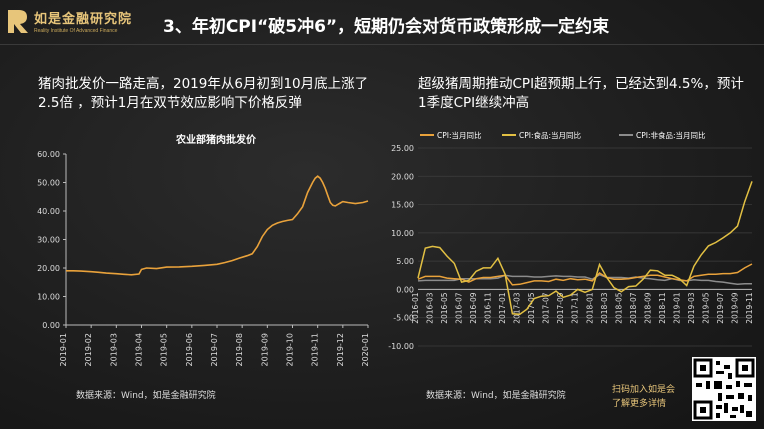  What do you see at coordinates (581, 93) in the screenshot?
I see `right-commentary: 超级猪周期推动CPI超预期上行，已经达到4.5%，预计1季度CPI继续冲高` at bounding box center [581, 93].